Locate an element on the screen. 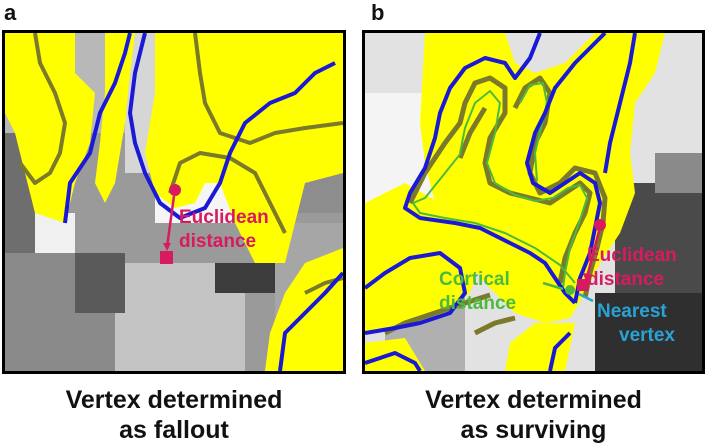 This screenshot has height=448, width=709. panel-b-euclidean-arrow is located at coordinates (593, 254).